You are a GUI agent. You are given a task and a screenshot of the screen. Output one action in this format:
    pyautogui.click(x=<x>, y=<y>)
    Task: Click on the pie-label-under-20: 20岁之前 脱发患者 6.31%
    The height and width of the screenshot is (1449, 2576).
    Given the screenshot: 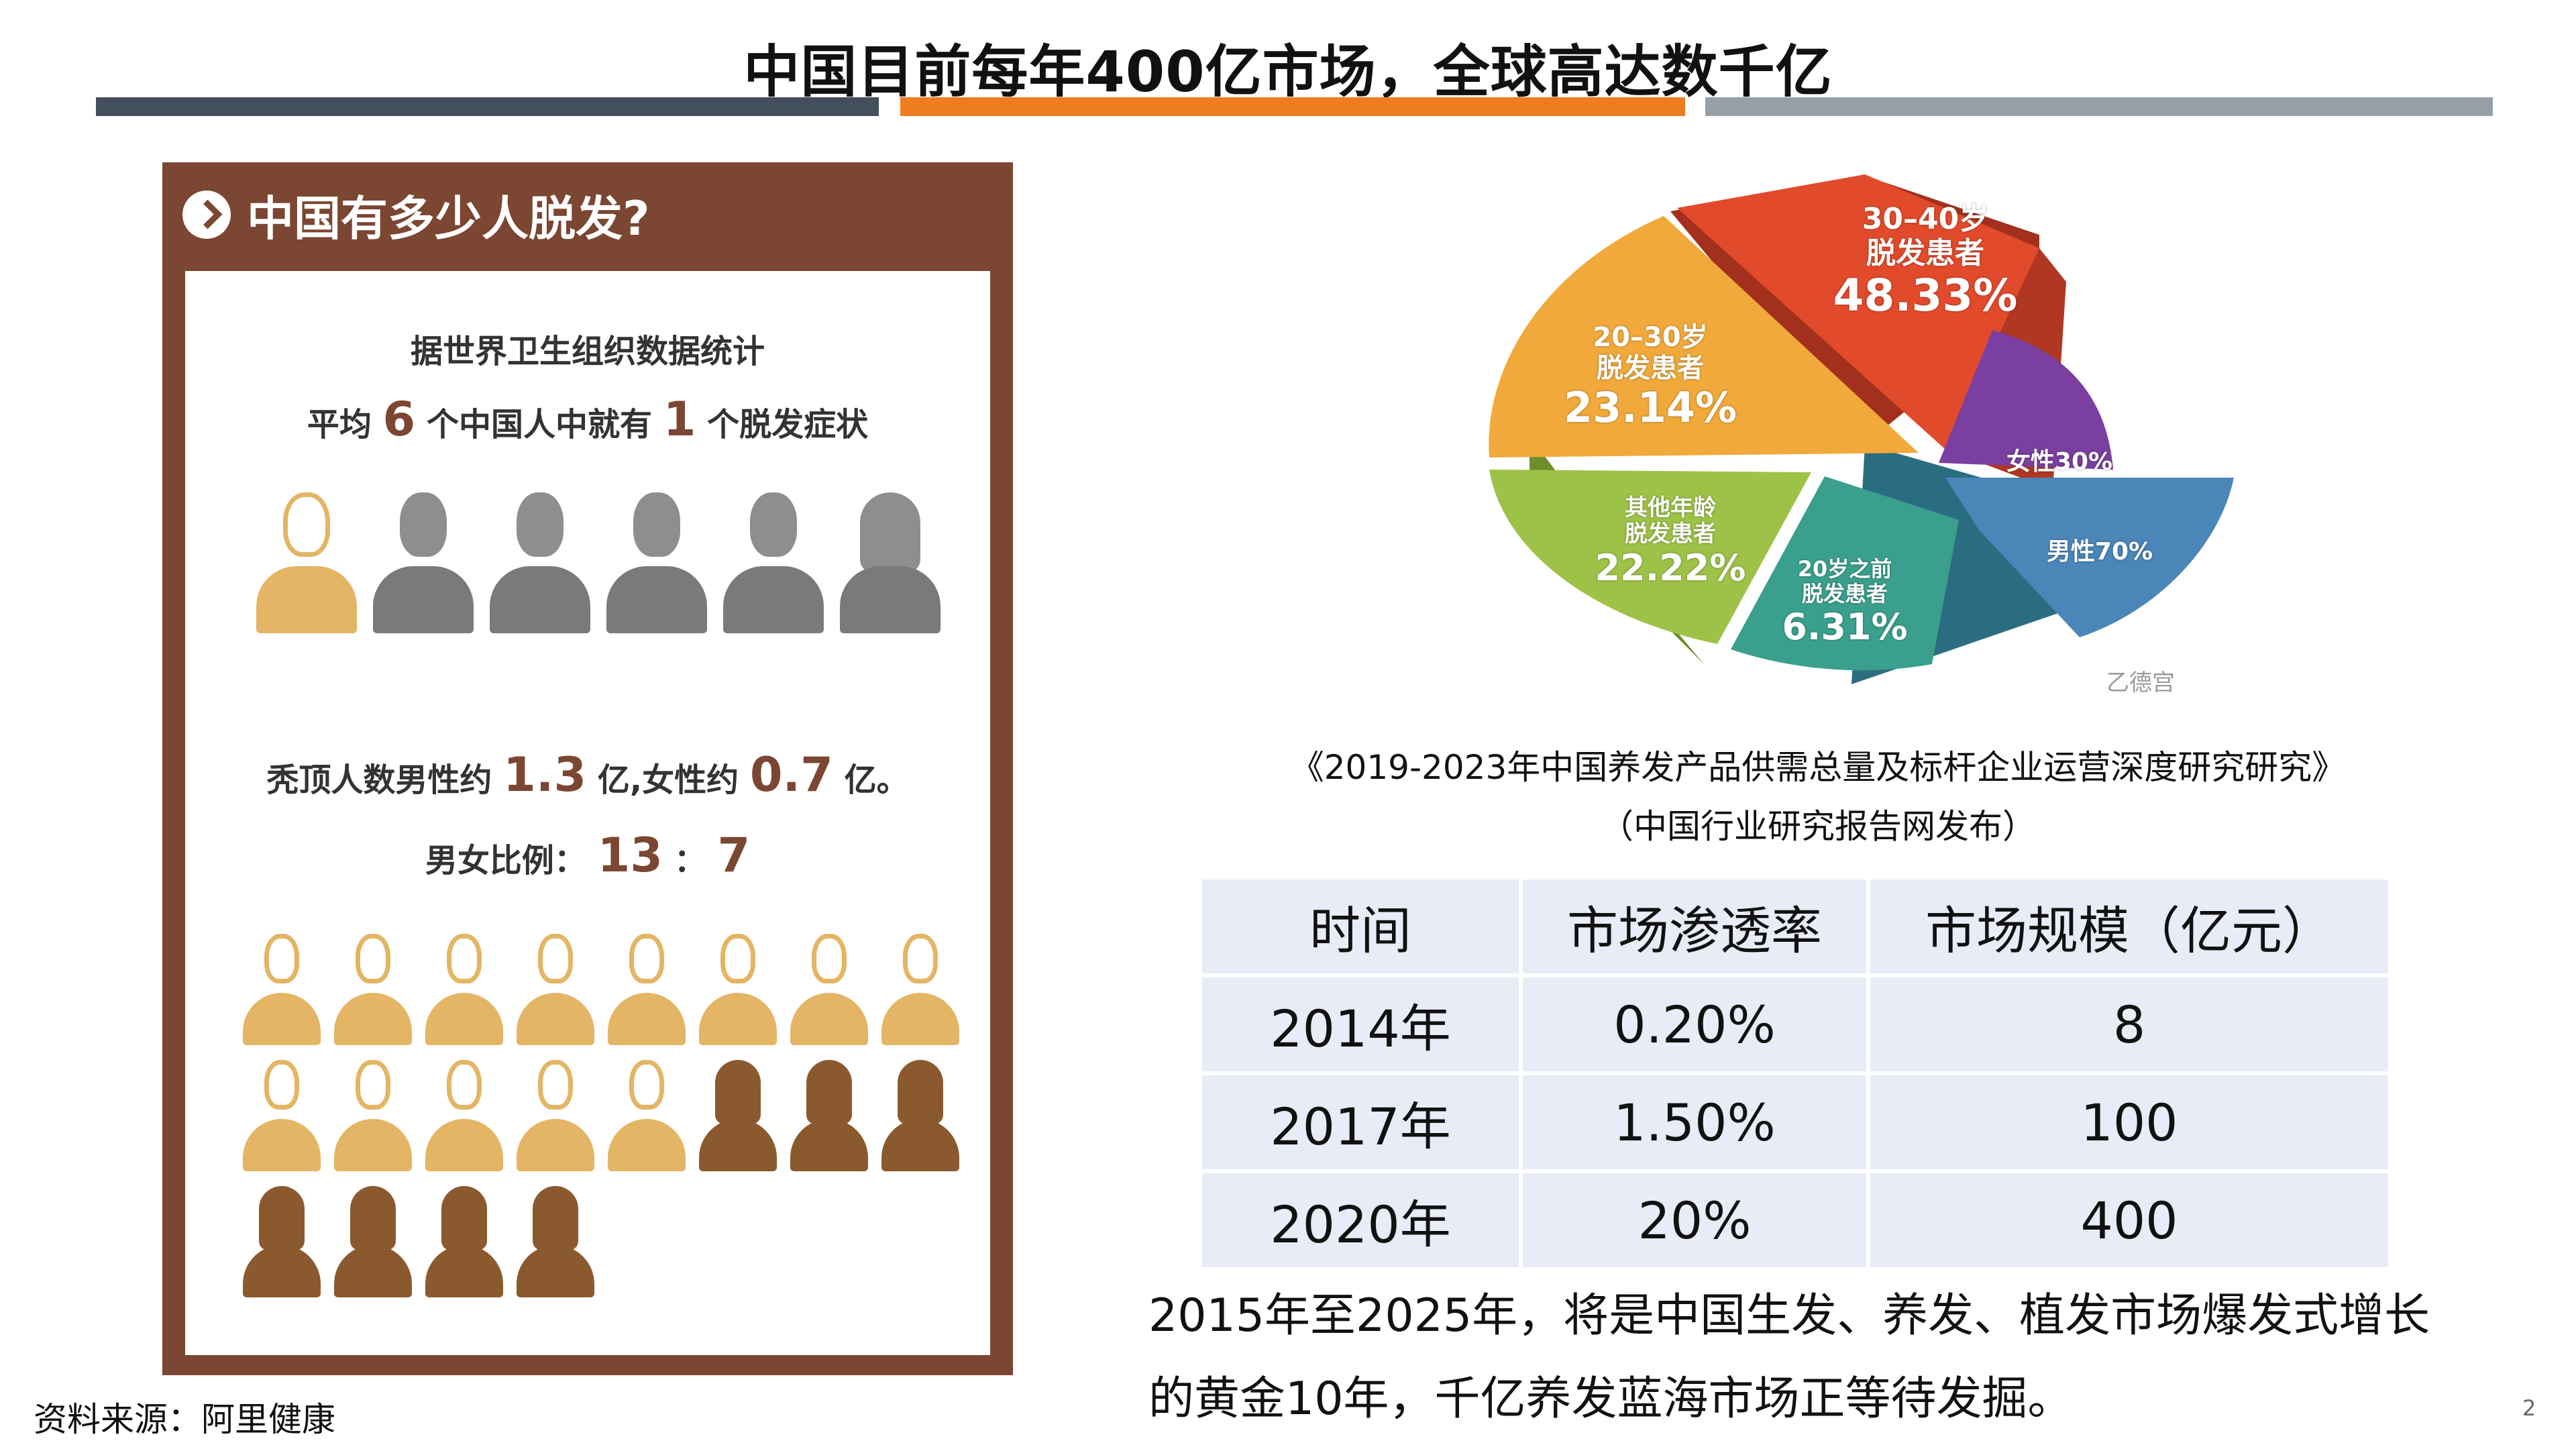 What is the action you would take?
    pyautogui.click(x=1845, y=602)
    